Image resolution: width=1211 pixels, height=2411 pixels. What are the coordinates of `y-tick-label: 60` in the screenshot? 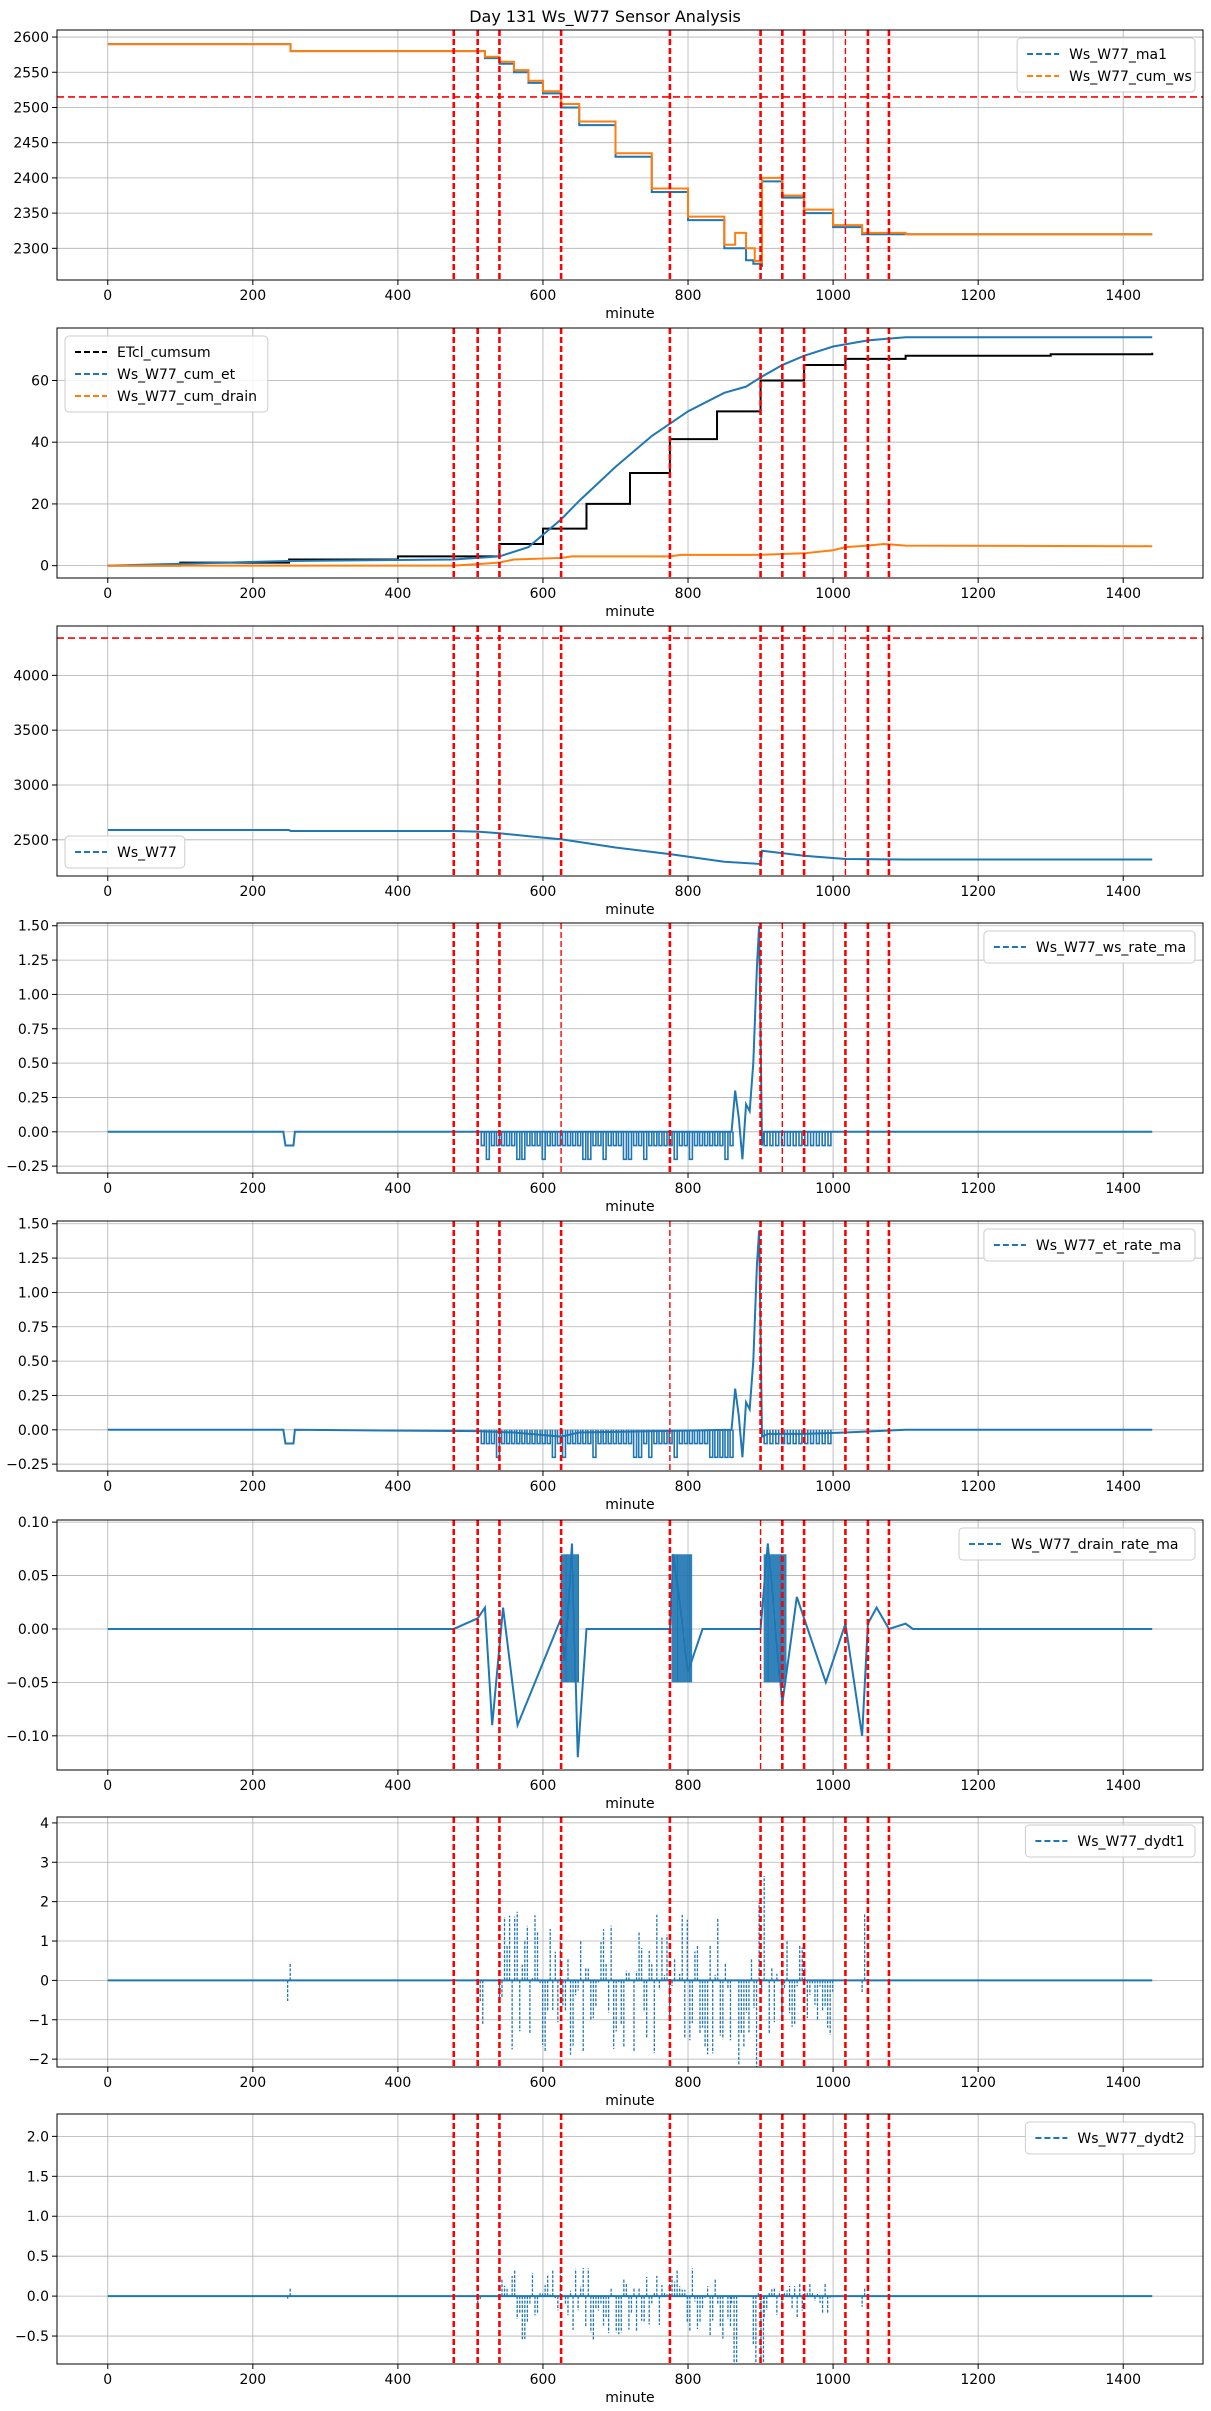 It's located at (40, 381).